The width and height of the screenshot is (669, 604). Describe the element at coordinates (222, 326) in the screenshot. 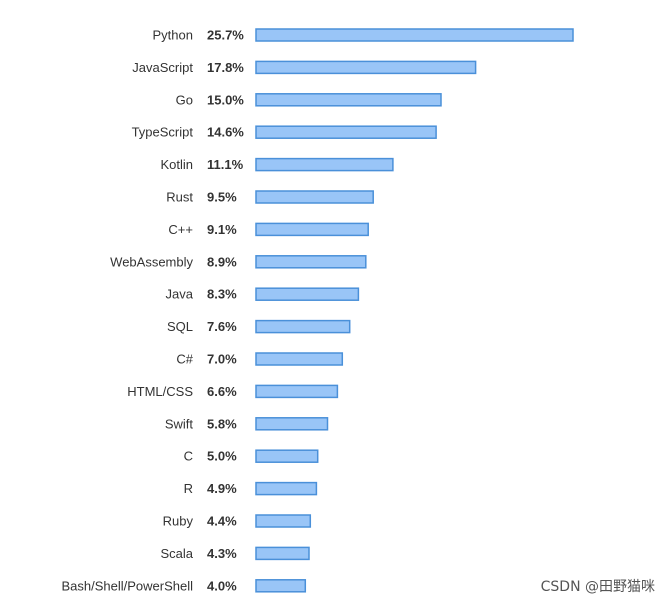

I see `value-label: 7.6%` at that location.